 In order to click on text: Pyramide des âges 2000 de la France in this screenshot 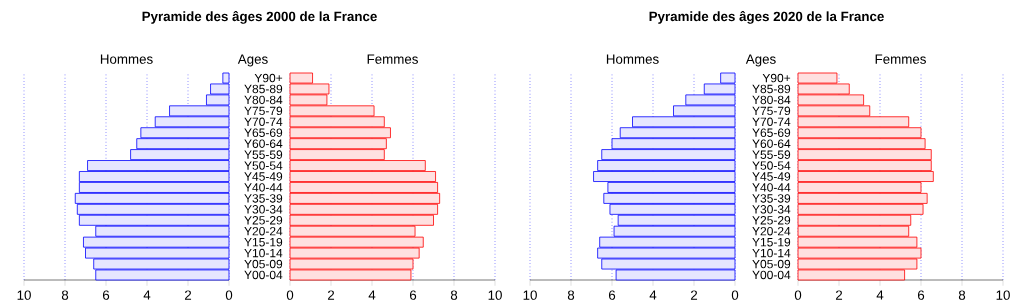, I will do `click(259, 17)`.